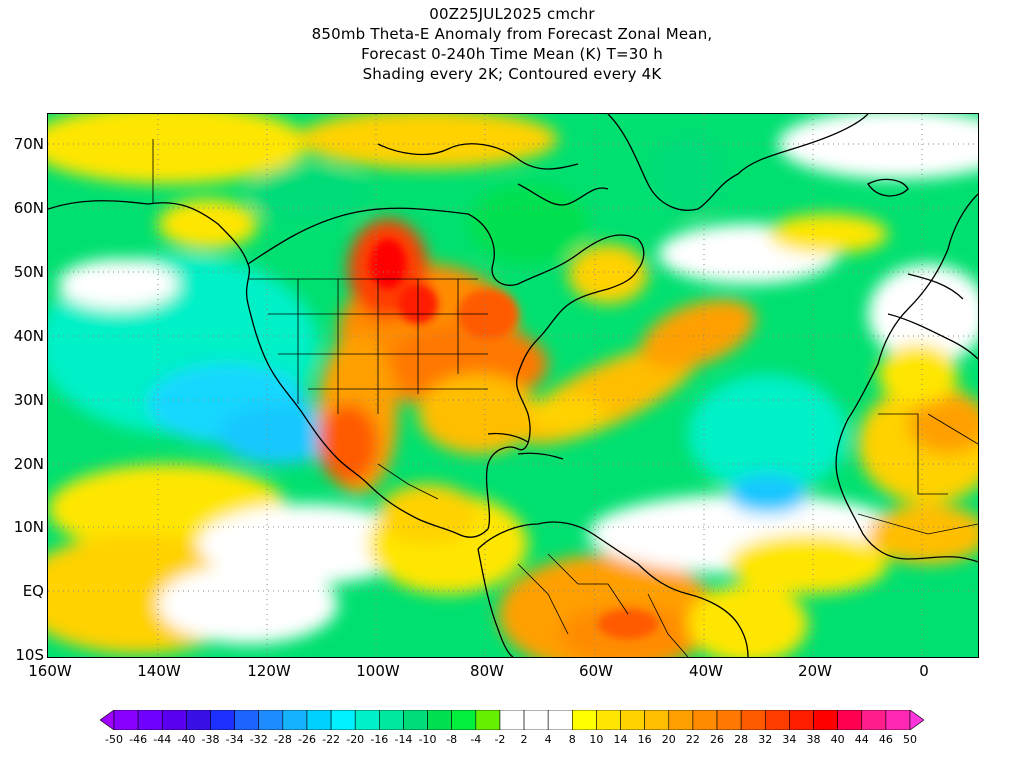 The height and width of the screenshot is (768, 1024). What do you see at coordinates (620, 739) in the screenshot?
I see `colorbar-tick-label: 14` at bounding box center [620, 739].